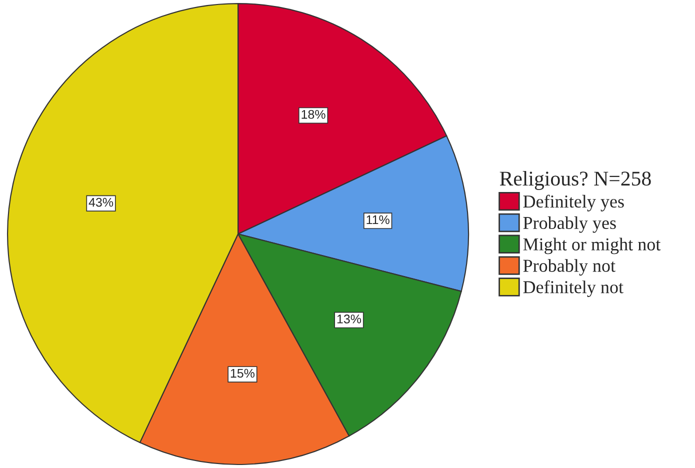  Describe the element at coordinates (569, 267) in the screenshot. I see `legend-label: Probably not` at that location.